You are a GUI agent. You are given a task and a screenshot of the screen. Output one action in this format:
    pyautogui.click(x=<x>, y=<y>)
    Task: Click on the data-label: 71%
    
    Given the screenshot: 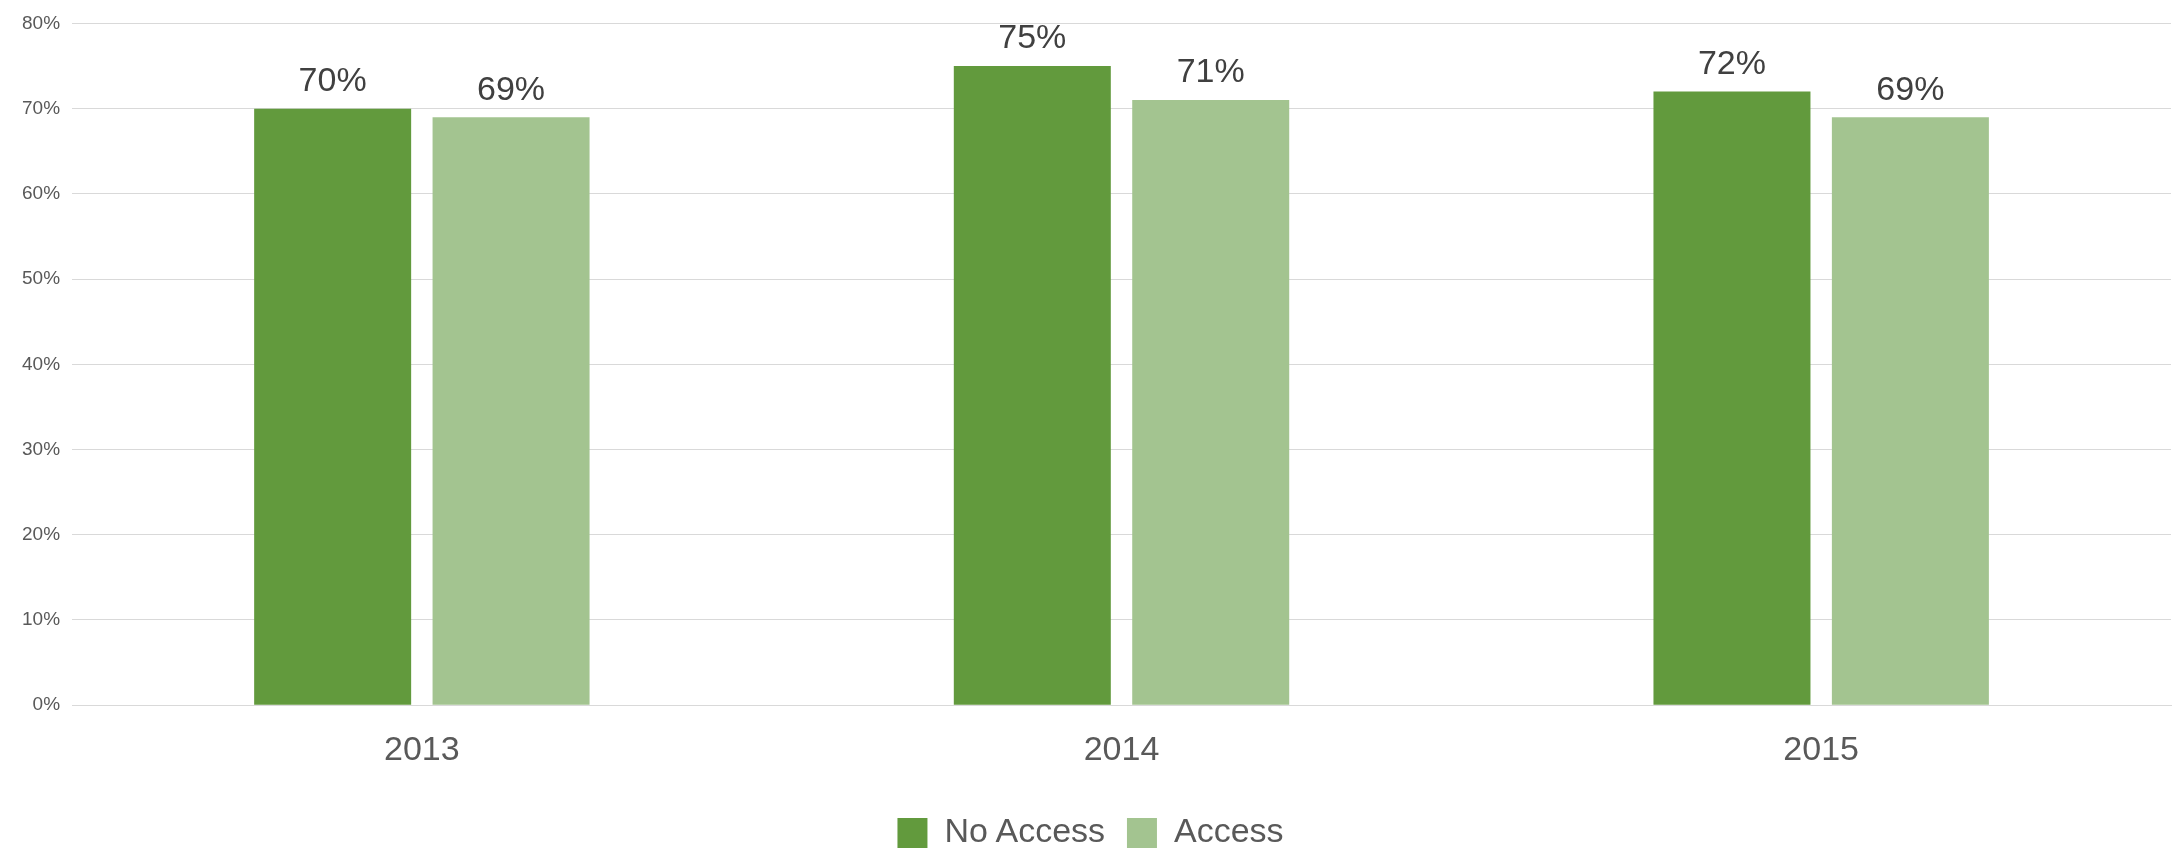 What is the action you would take?
    pyautogui.click(x=1210, y=70)
    